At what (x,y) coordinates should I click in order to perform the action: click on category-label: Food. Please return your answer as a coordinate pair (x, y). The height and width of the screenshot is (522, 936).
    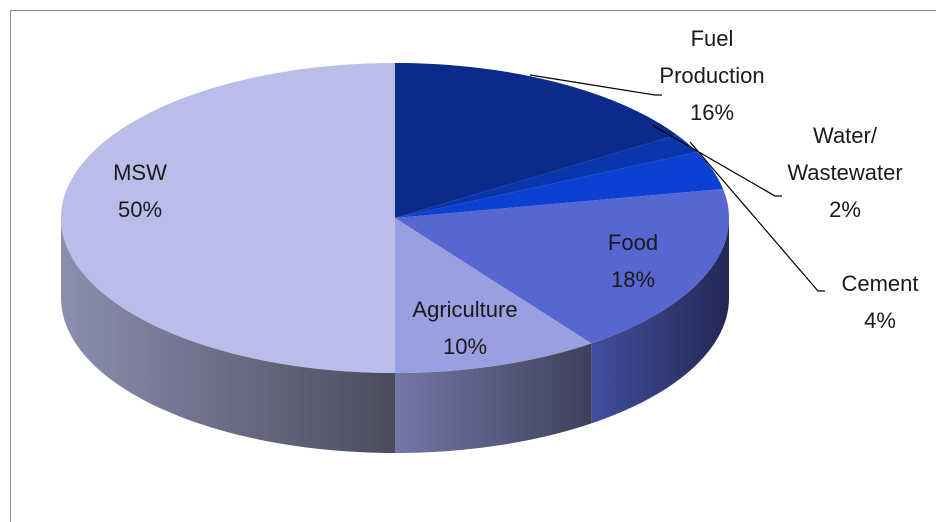
    Looking at the image, I should click on (633, 242).